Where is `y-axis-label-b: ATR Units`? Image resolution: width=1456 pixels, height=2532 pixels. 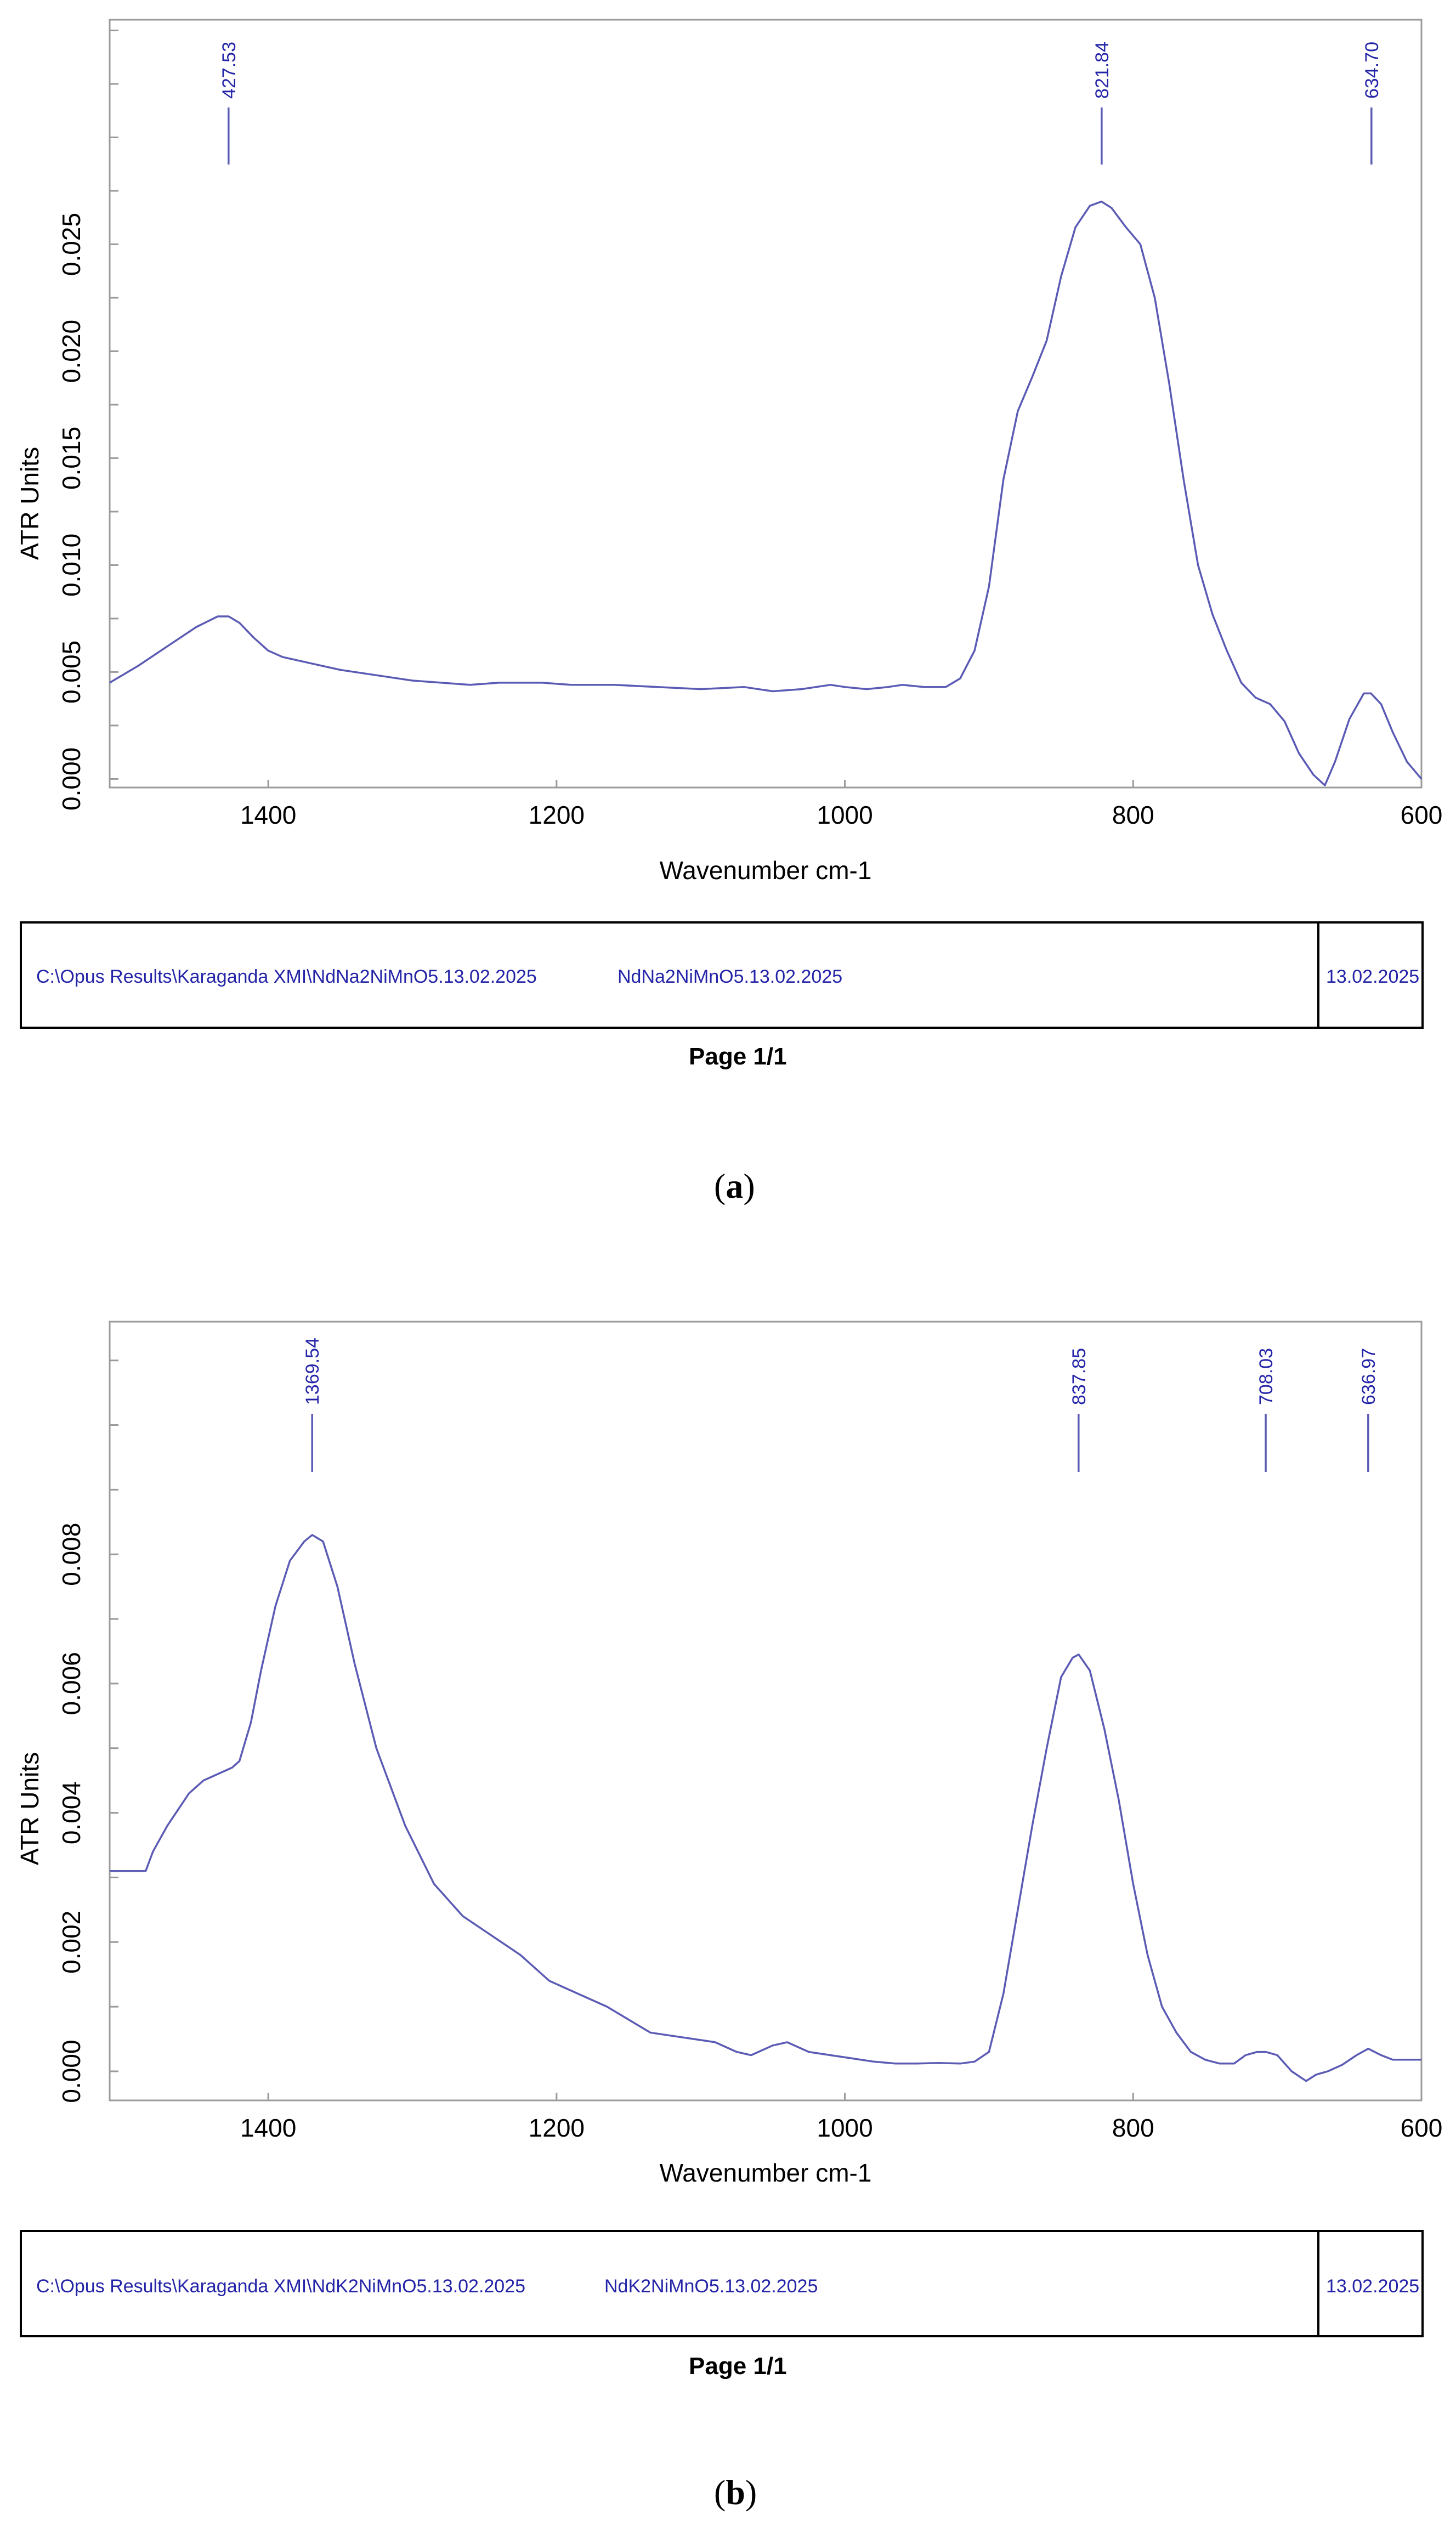
y-axis-label-b: ATR Units is located at coordinates (30, 1808).